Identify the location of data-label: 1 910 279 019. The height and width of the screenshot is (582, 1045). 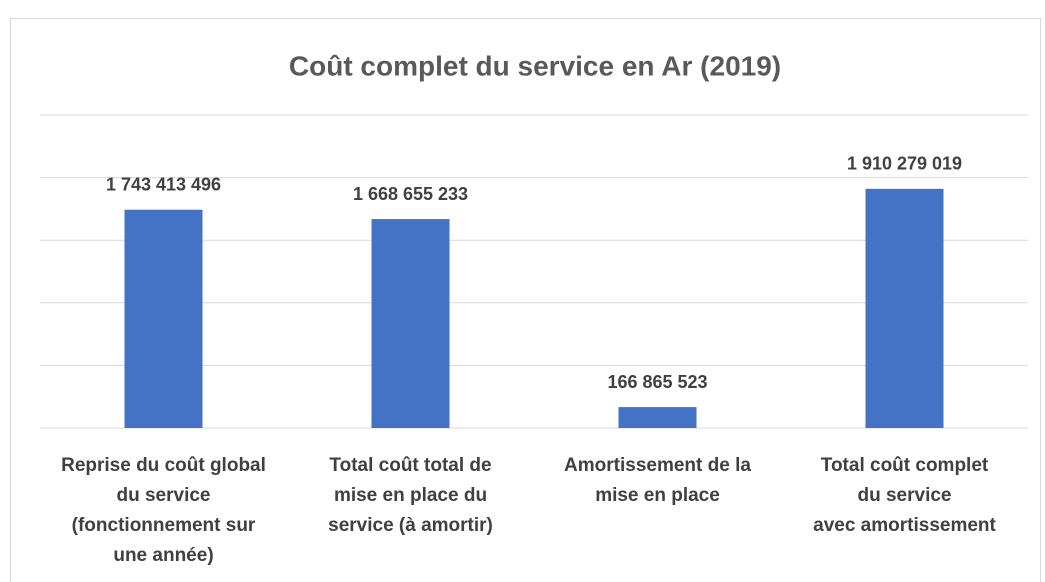
(904, 164).